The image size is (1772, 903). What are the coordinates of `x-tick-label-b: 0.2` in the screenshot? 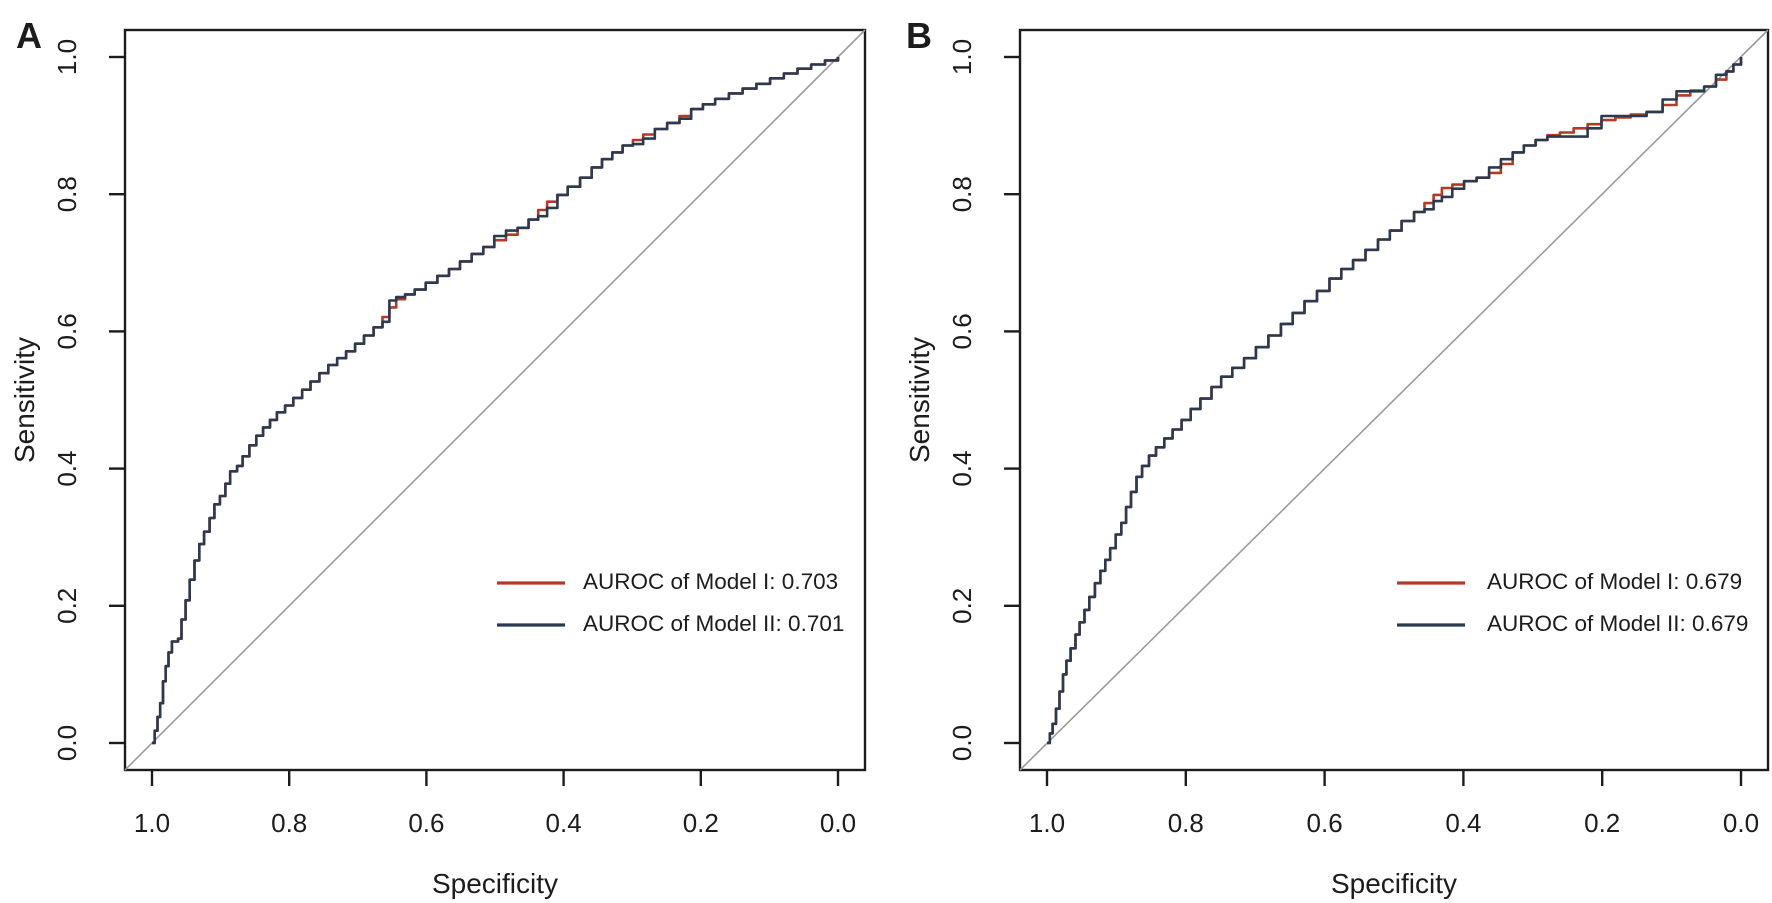 It's located at (1602, 823).